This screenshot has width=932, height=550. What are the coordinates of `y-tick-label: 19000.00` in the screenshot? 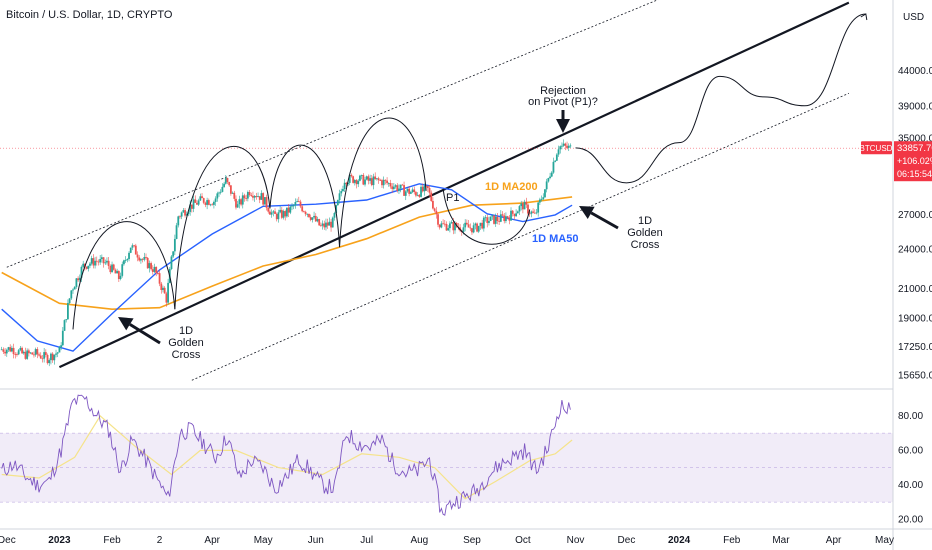 It's located at (915, 318).